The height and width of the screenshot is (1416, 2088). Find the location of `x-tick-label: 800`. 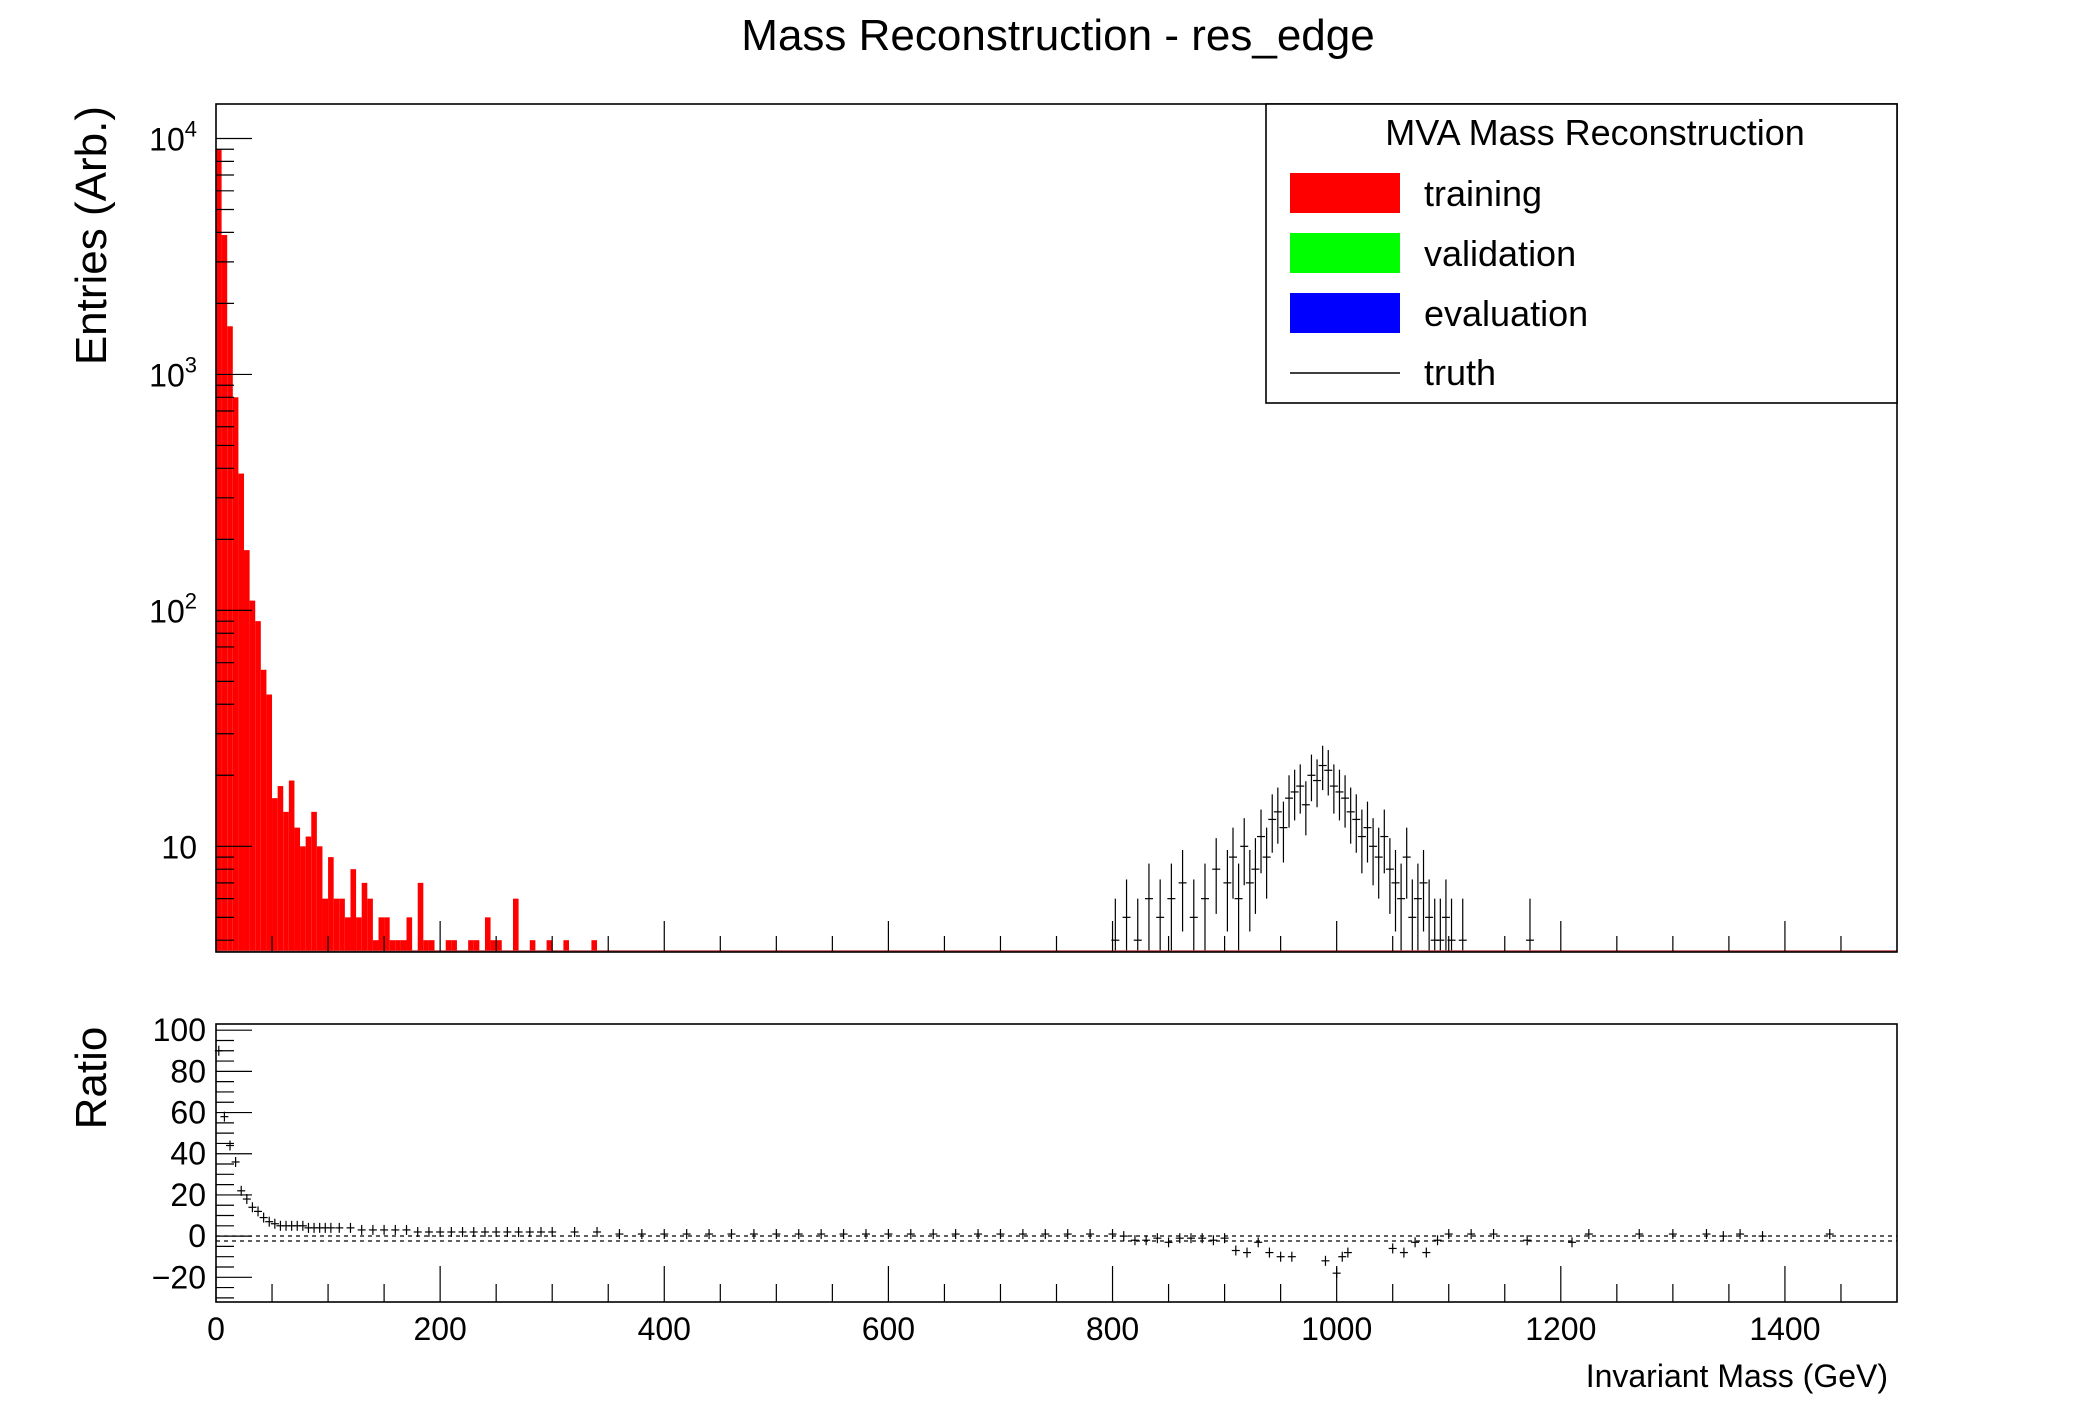

x-tick-label: 800 is located at coordinates (1112, 1329).